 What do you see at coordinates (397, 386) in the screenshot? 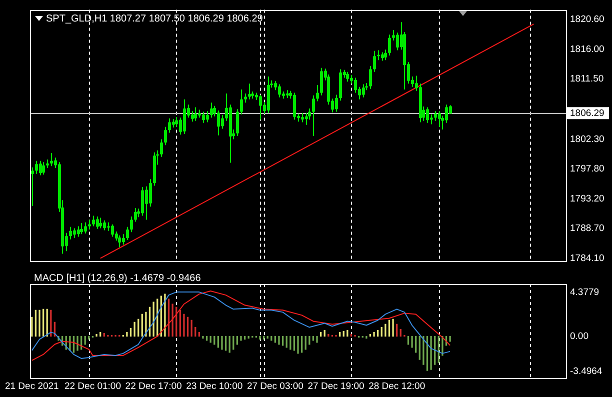
I see `x-tick-label: 28 Dec 12:00` at bounding box center [397, 386].